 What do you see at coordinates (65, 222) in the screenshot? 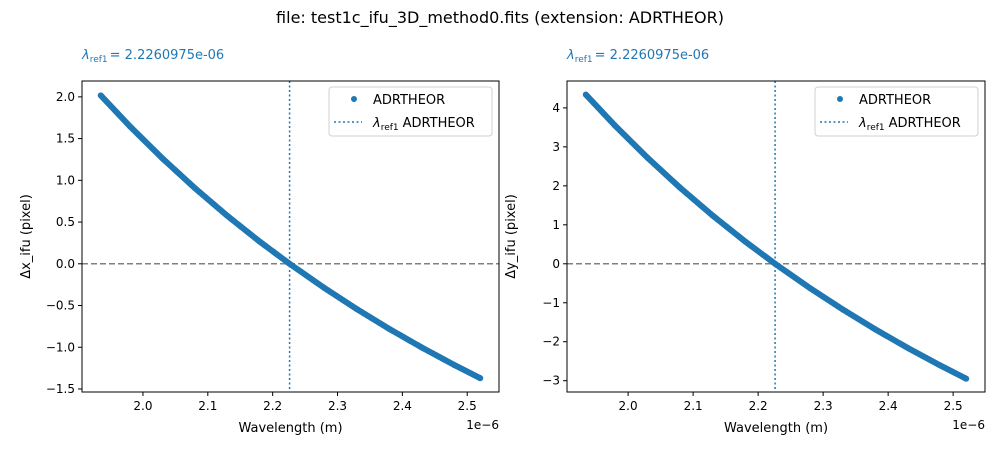
I see `y-tick-label: 0.5` at bounding box center [65, 222].